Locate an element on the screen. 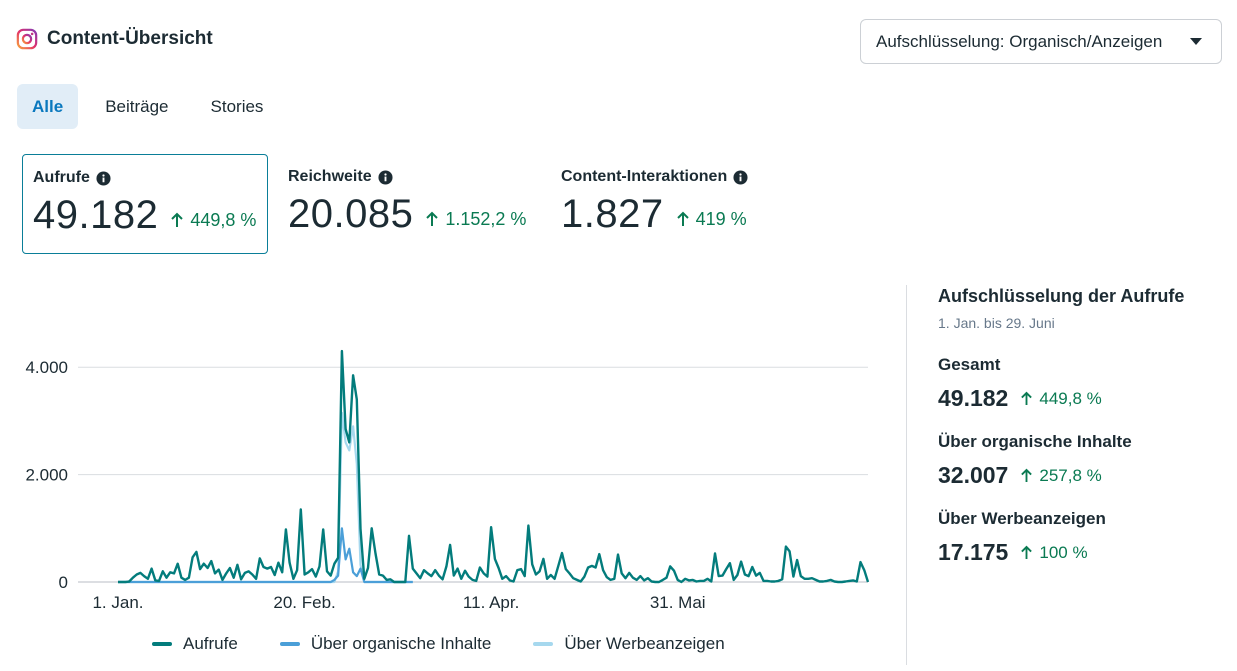  tab-label: Beiträge is located at coordinates (137, 106).